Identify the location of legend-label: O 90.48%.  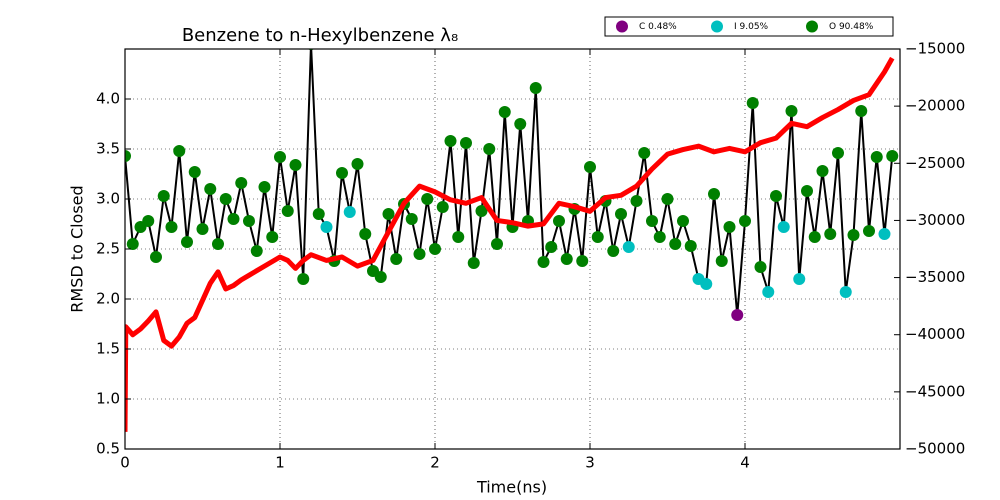
(851, 27).